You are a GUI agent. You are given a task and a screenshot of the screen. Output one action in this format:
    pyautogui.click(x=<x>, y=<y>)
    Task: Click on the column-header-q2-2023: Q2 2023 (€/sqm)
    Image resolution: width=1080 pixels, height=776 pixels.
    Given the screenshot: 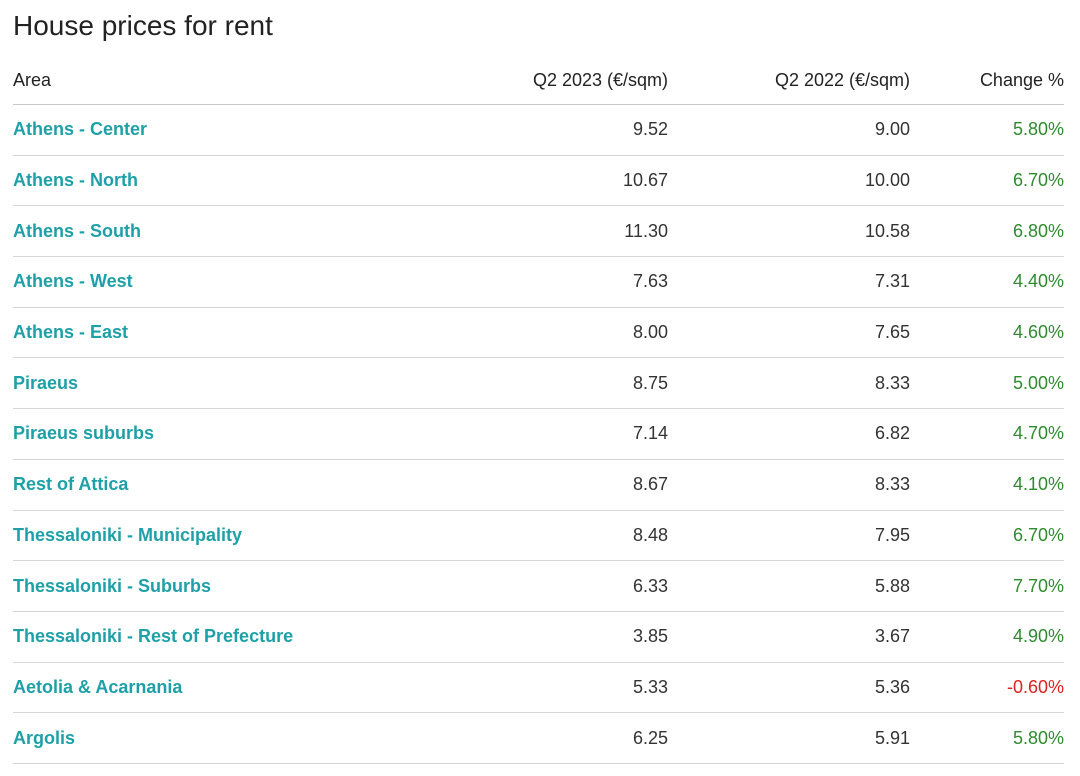 What is the action you would take?
    pyautogui.click(x=550, y=80)
    